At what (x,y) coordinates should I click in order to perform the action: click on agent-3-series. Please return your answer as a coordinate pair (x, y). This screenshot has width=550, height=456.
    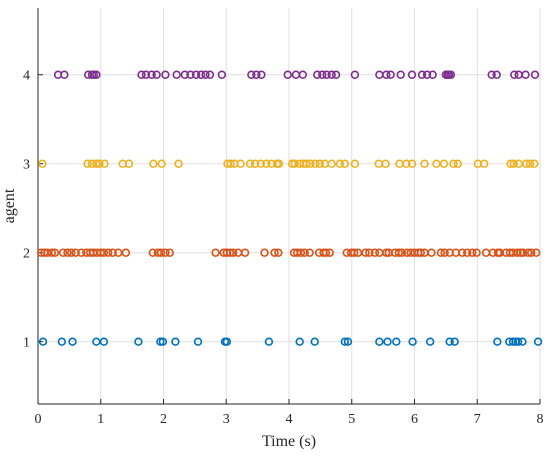
    Looking at the image, I should click on (288, 163).